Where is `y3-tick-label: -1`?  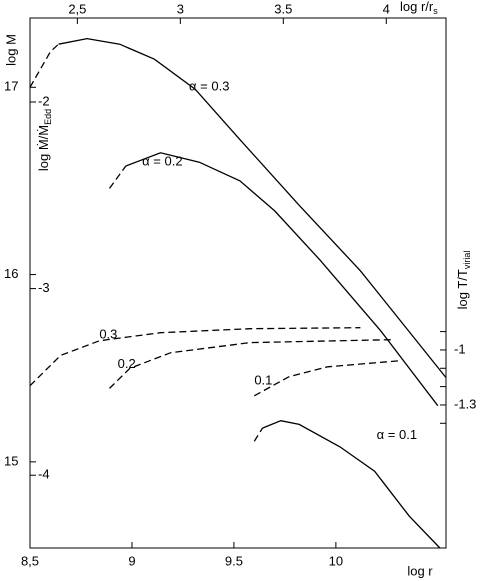
y3-tick-label: -1 is located at coordinates (460, 348).